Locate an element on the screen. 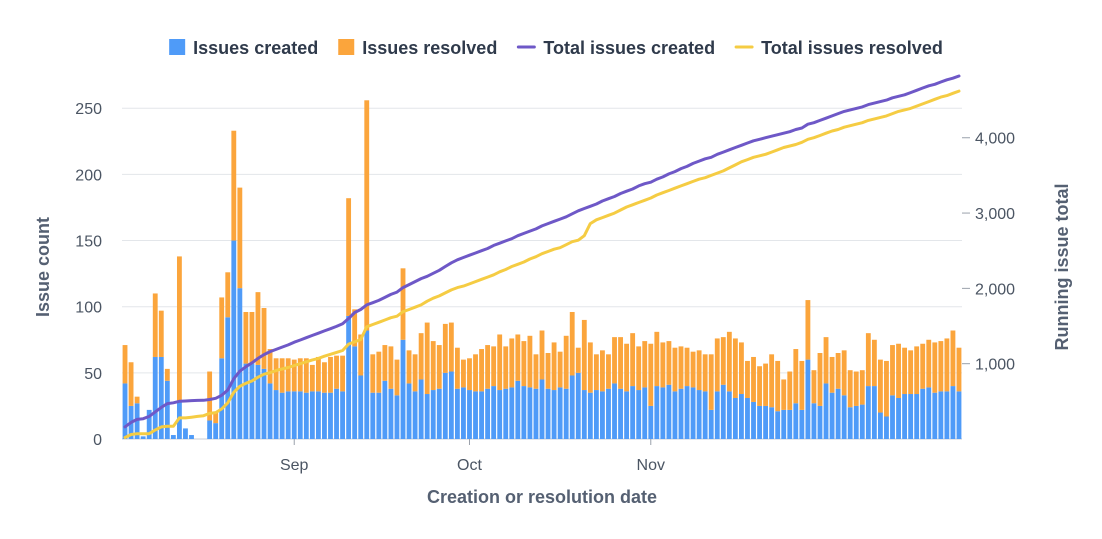 This screenshot has width=1102, height=539. legend-label: Total issues resolved is located at coordinates (852, 48).